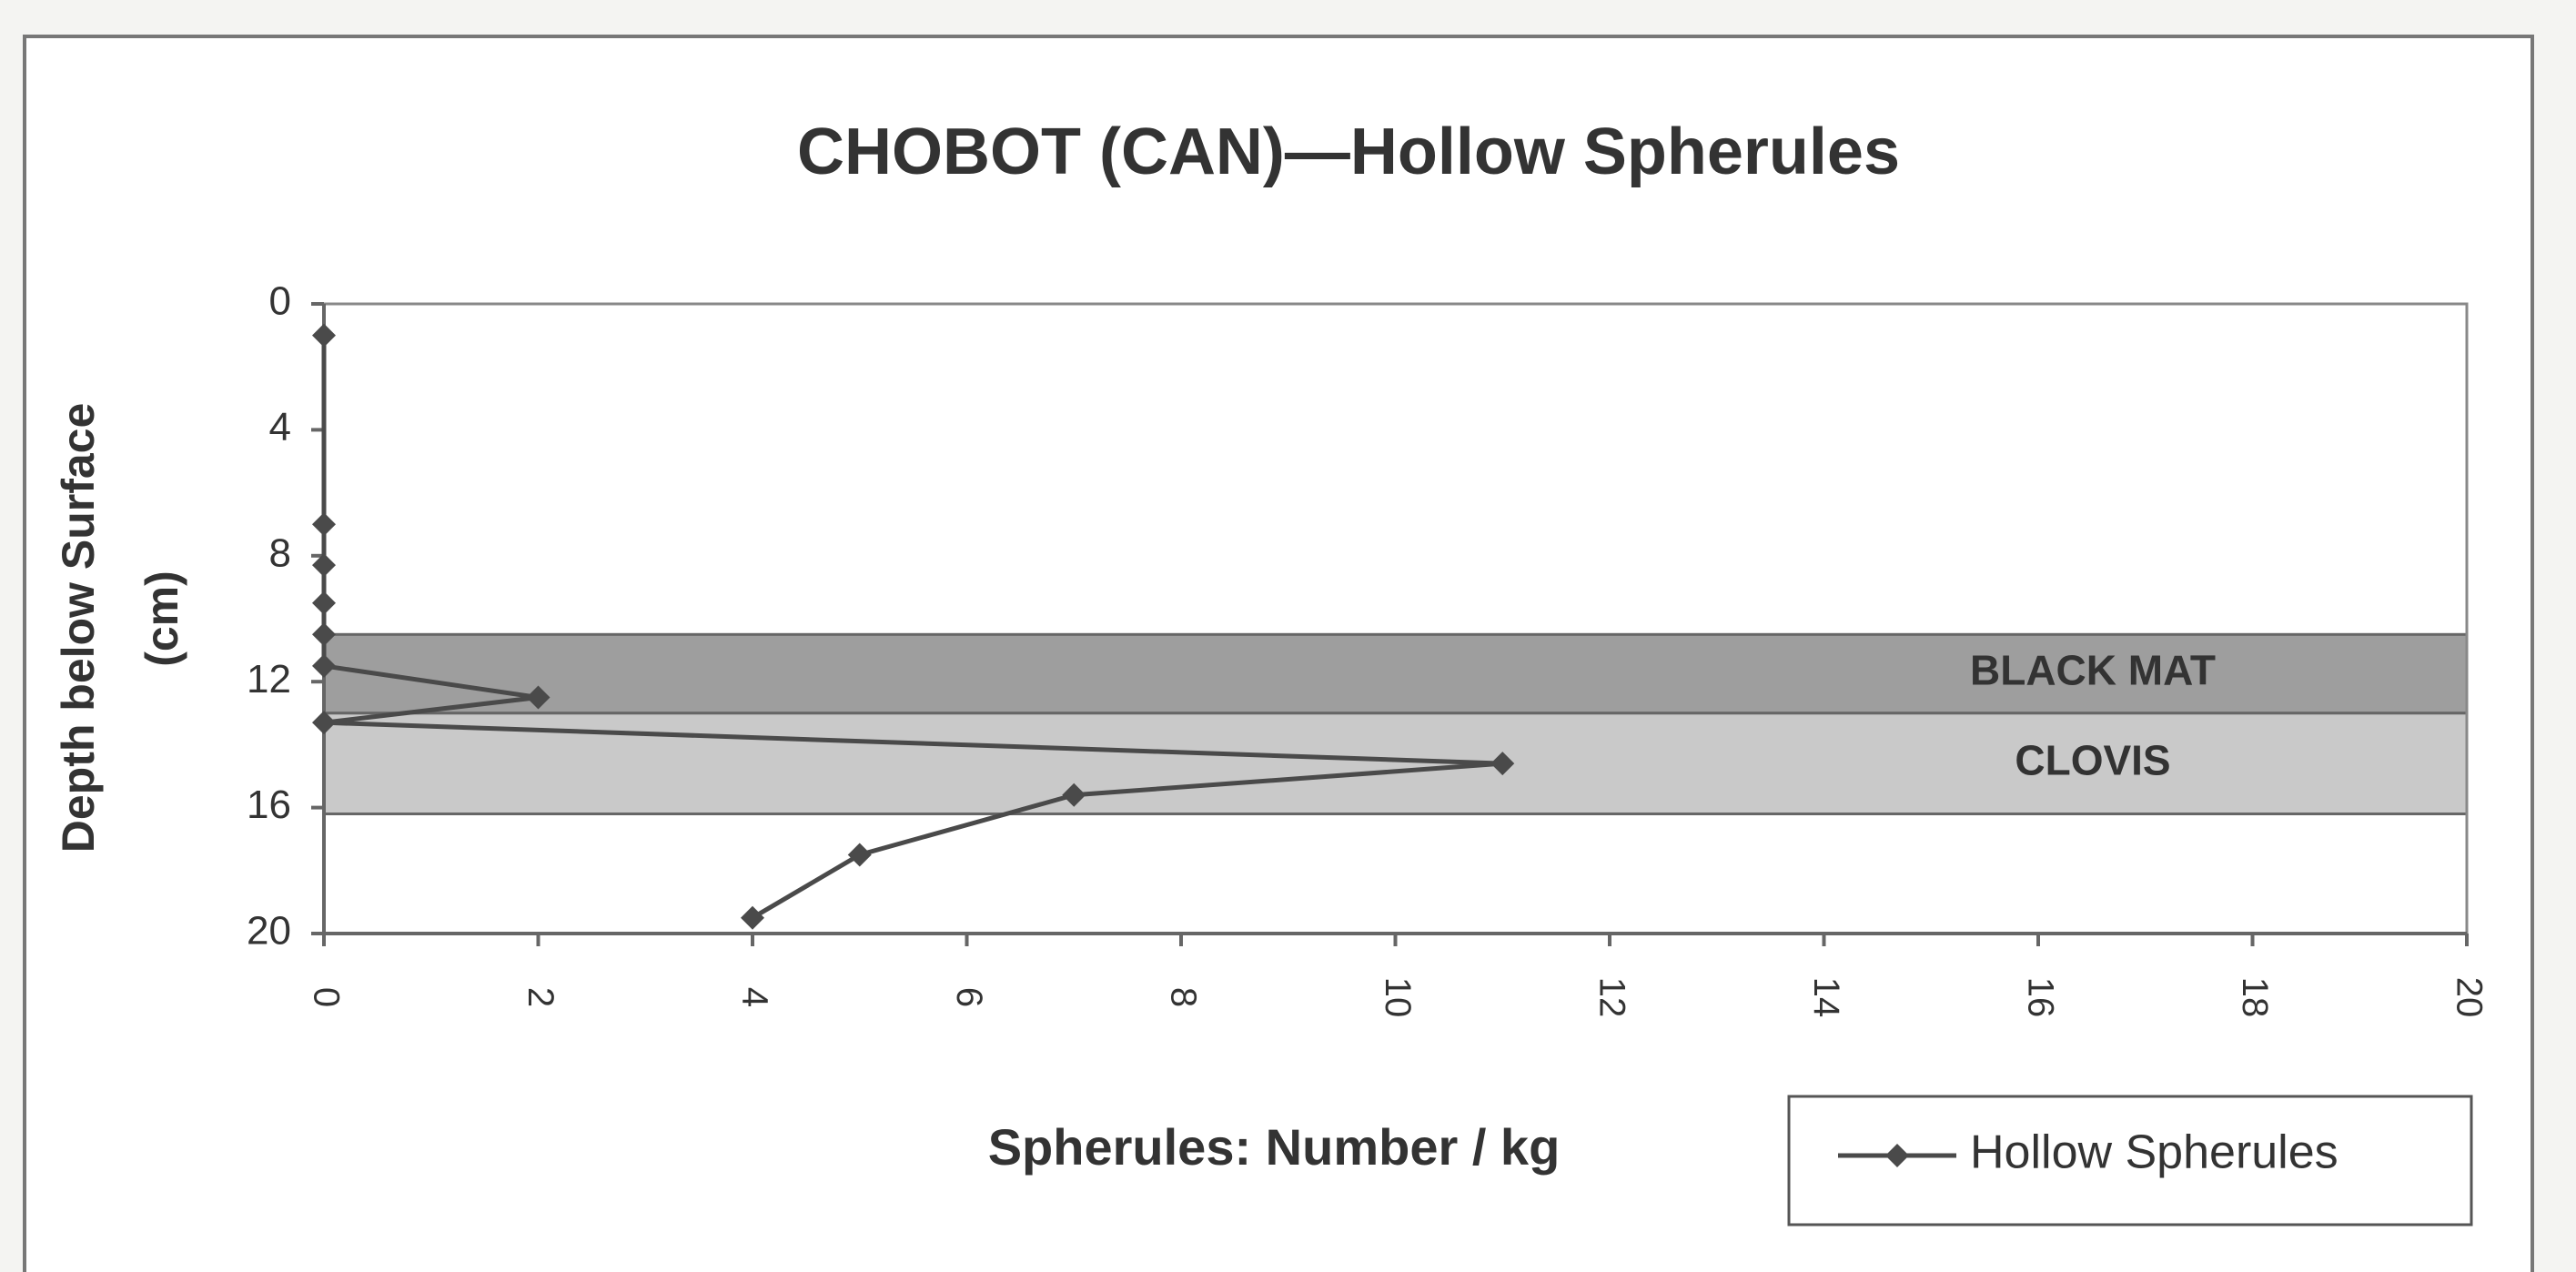 This screenshot has width=2576, height=1272. Describe the element at coordinates (280, 301) in the screenshot. I see `y-tick-label: 0` at that location.